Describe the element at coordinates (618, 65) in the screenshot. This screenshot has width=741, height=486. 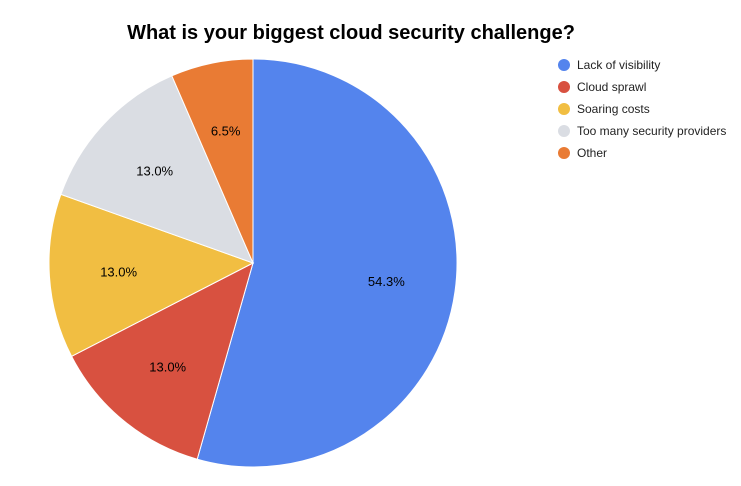
I see `legend-label: Lack of visibility` at that location.